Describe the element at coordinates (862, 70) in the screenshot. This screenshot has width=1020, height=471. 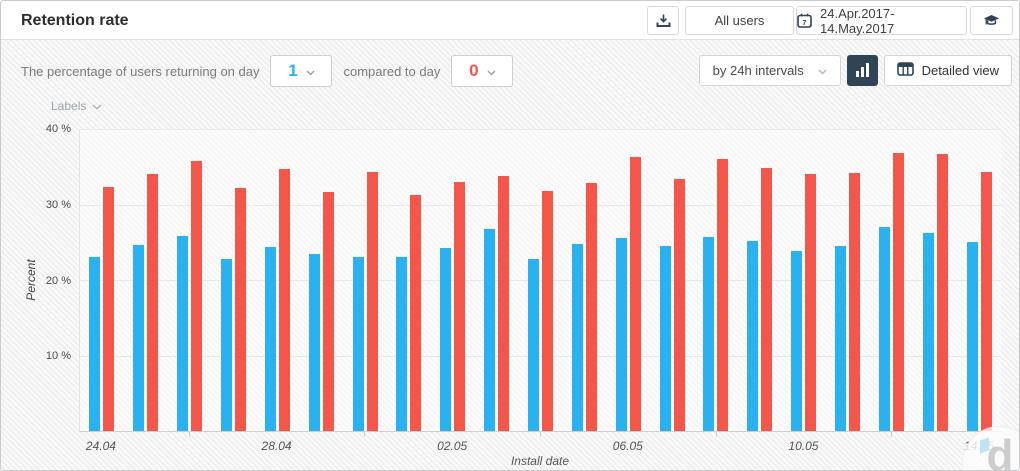
I see `chart-view-button` at that location.